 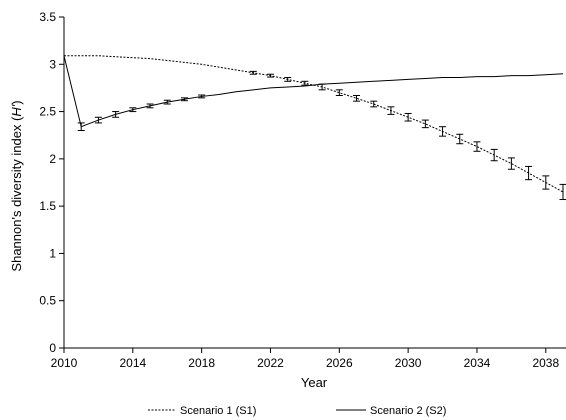 I want to click on y-tick-label: 0.5, so click(x=47, y=301).